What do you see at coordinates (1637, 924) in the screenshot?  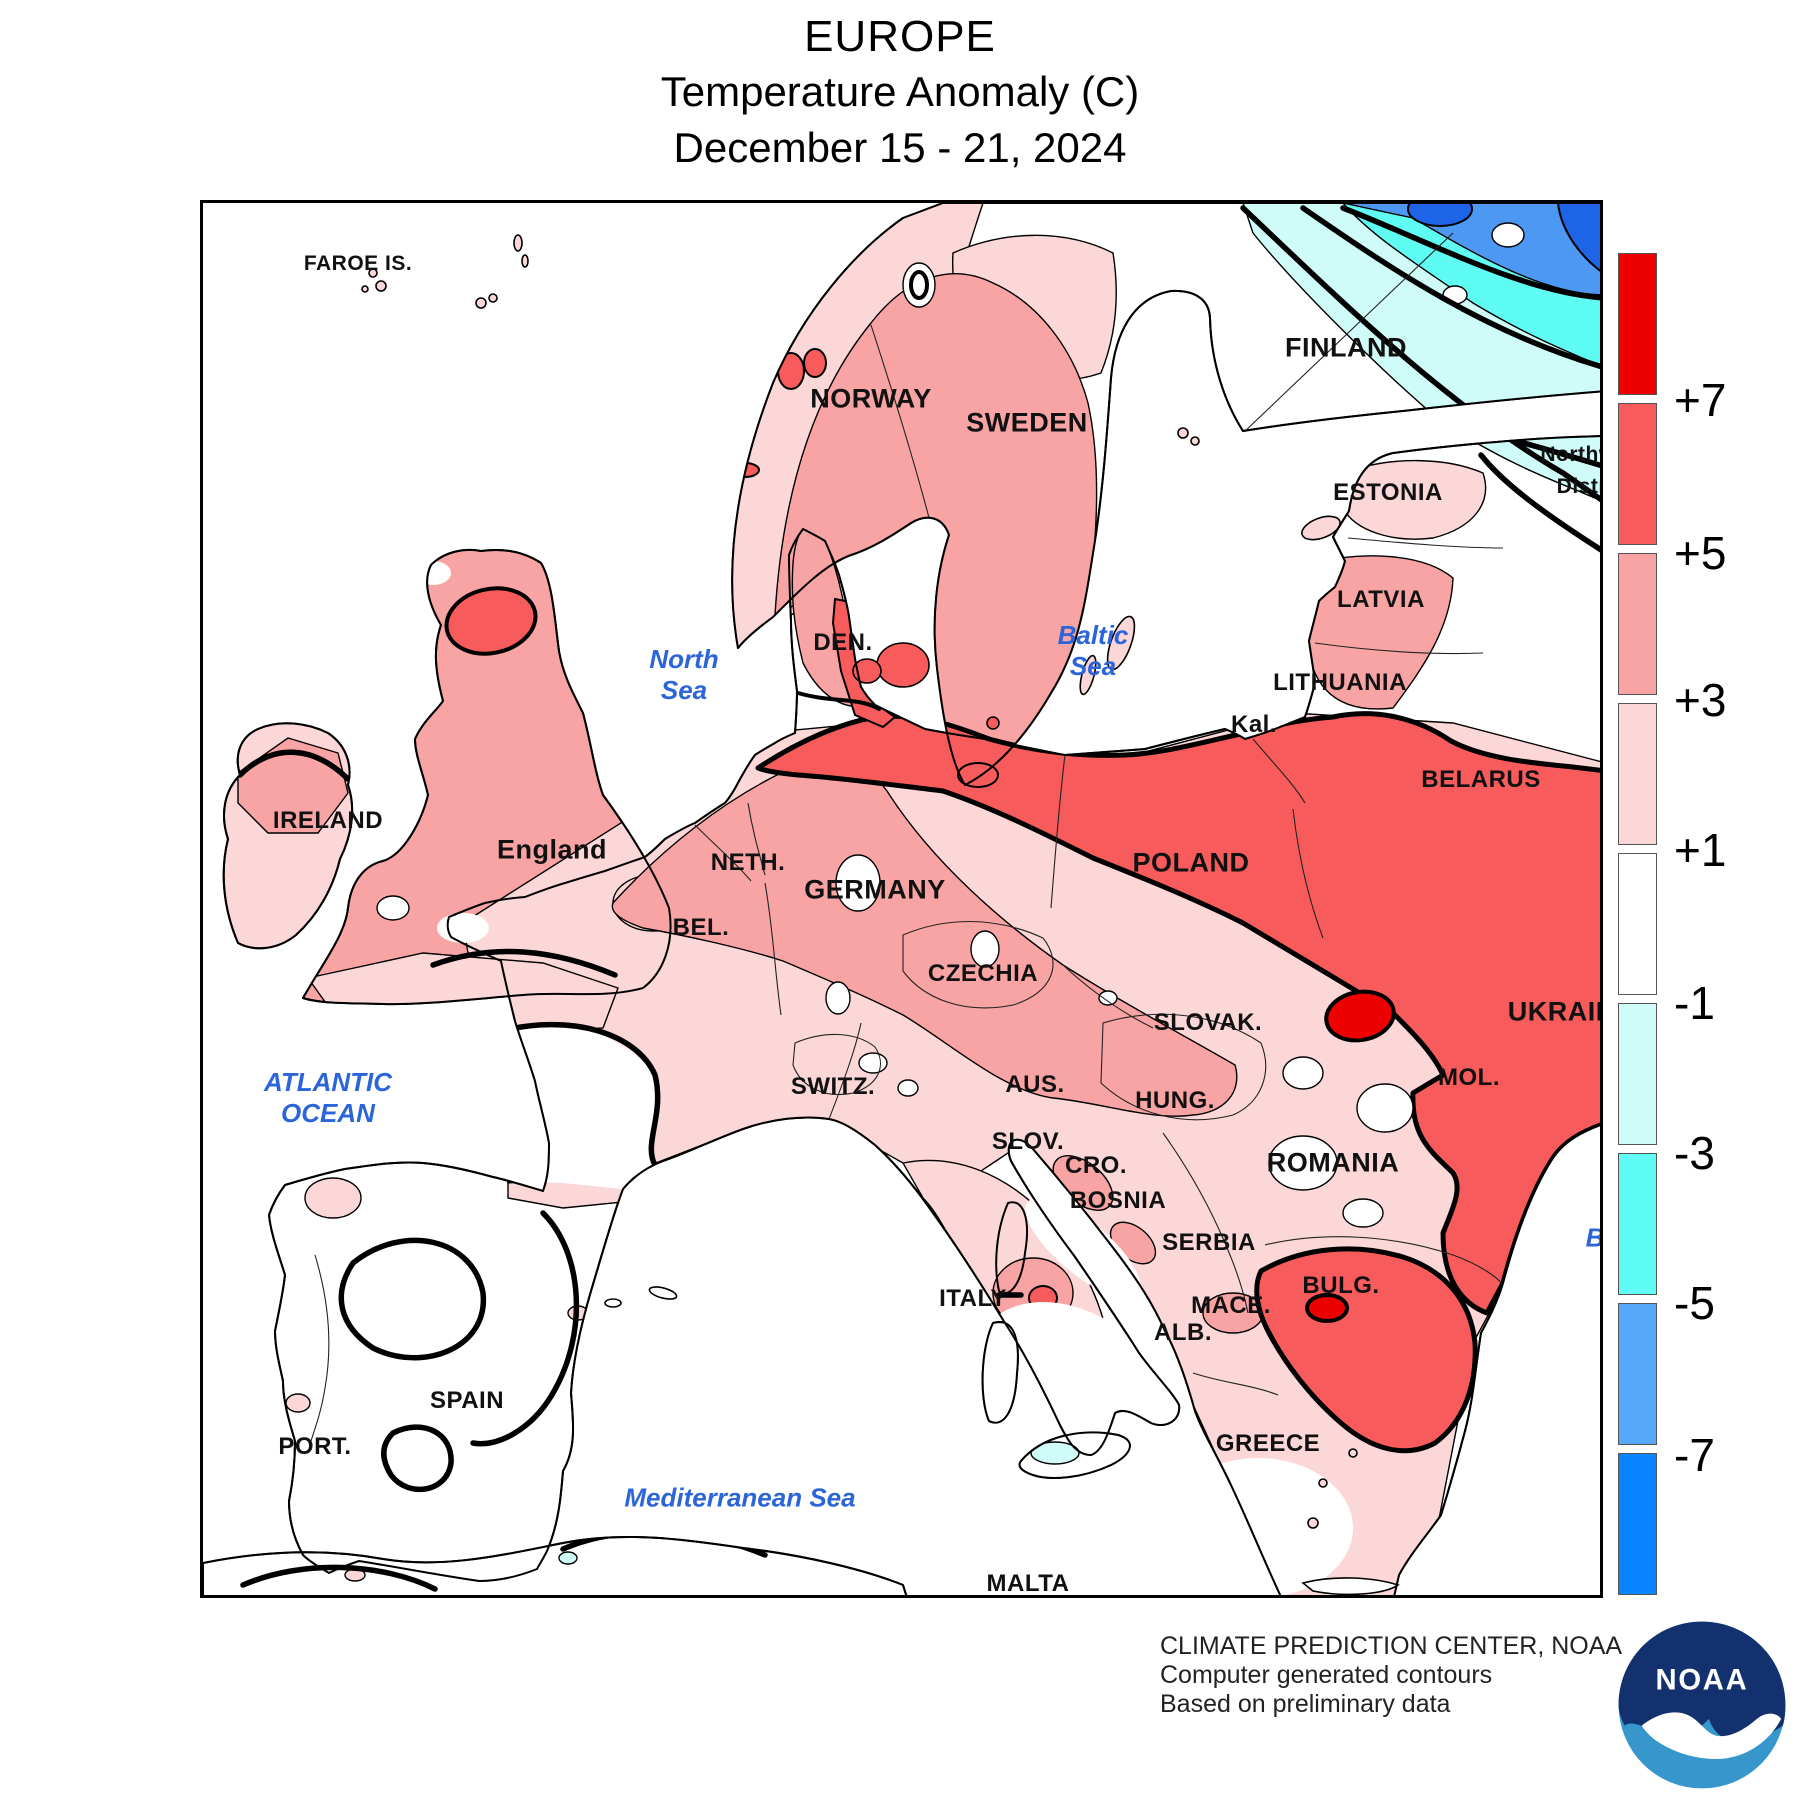 I see `legend-block-neutral` at bounding box center [1637, 924].